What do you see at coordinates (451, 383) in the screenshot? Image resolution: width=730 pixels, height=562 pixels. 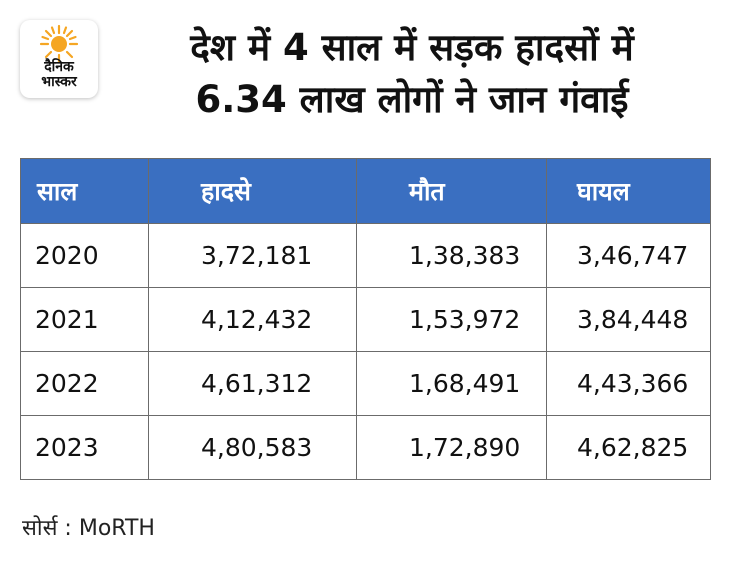 I see `cell-deaths: 1,68,491` at bounding box center [451, 383].